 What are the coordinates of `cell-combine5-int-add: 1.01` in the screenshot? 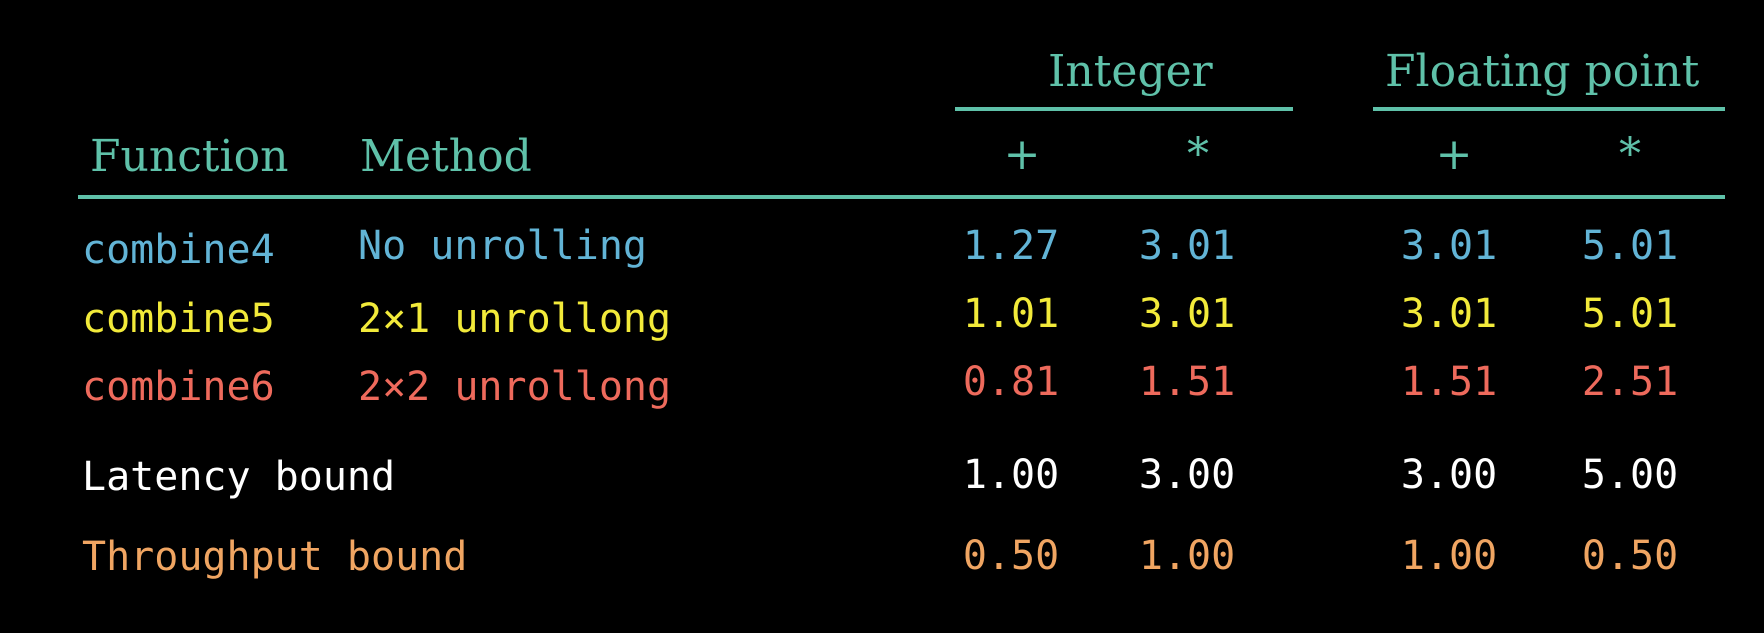 It's located at (1011, 314).